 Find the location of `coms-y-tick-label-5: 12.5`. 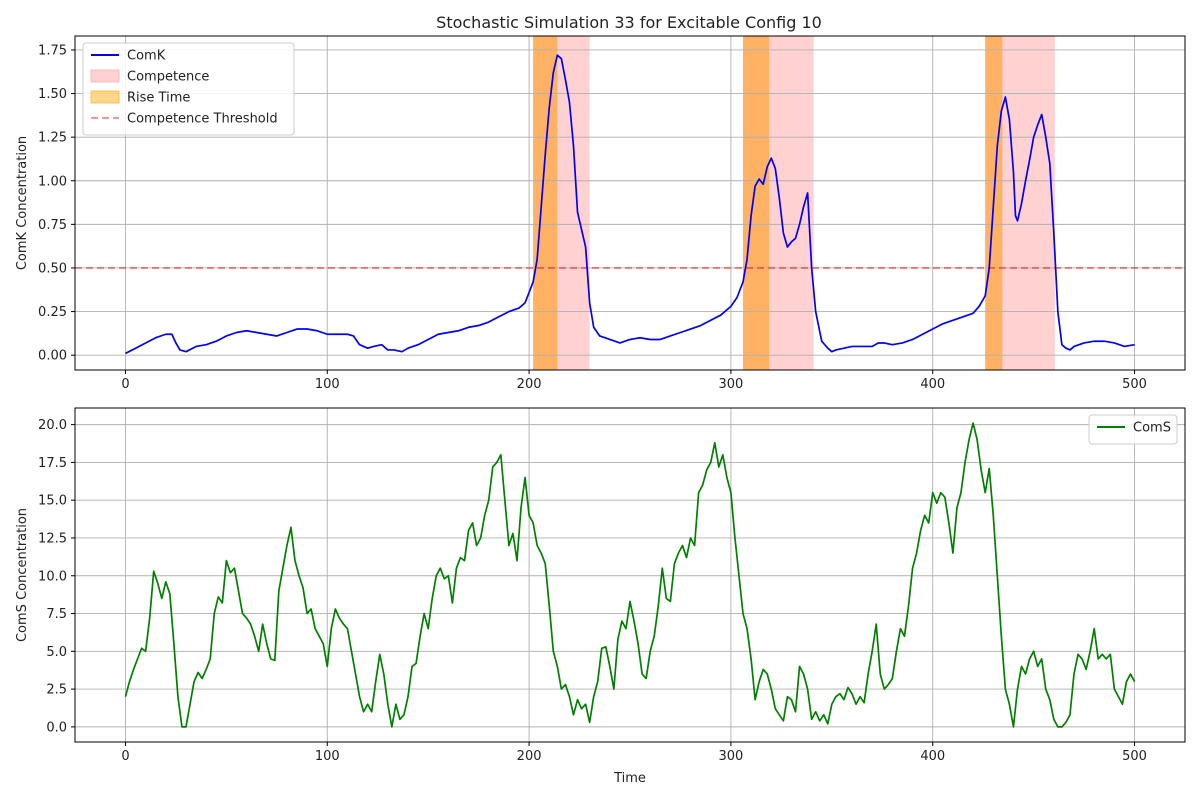

coms-y-tick-label-5: 12.5 is located at coordinates (52, 538).